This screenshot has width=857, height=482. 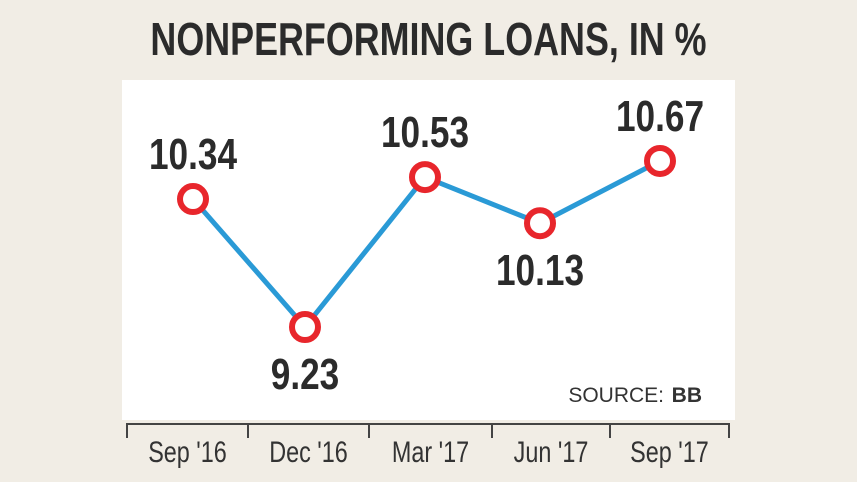 What do you see at coordinates (305, 374) in the screenshot?
I see `data-label: 9.23` at bounding box center [305, 374].